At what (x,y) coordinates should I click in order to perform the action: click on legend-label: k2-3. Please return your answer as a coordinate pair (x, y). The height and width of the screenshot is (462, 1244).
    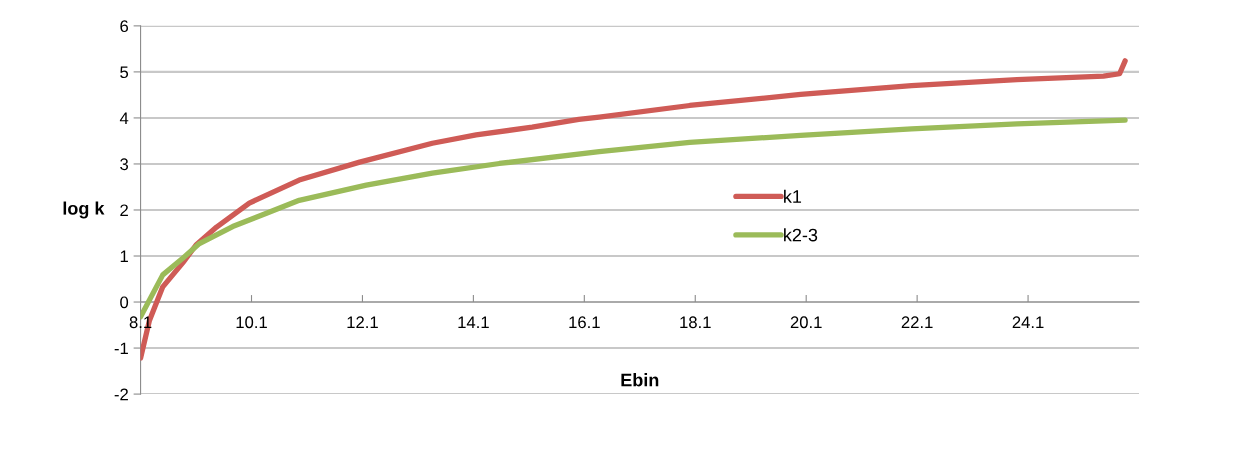
    Looking at the image, I should click on (801, 235).